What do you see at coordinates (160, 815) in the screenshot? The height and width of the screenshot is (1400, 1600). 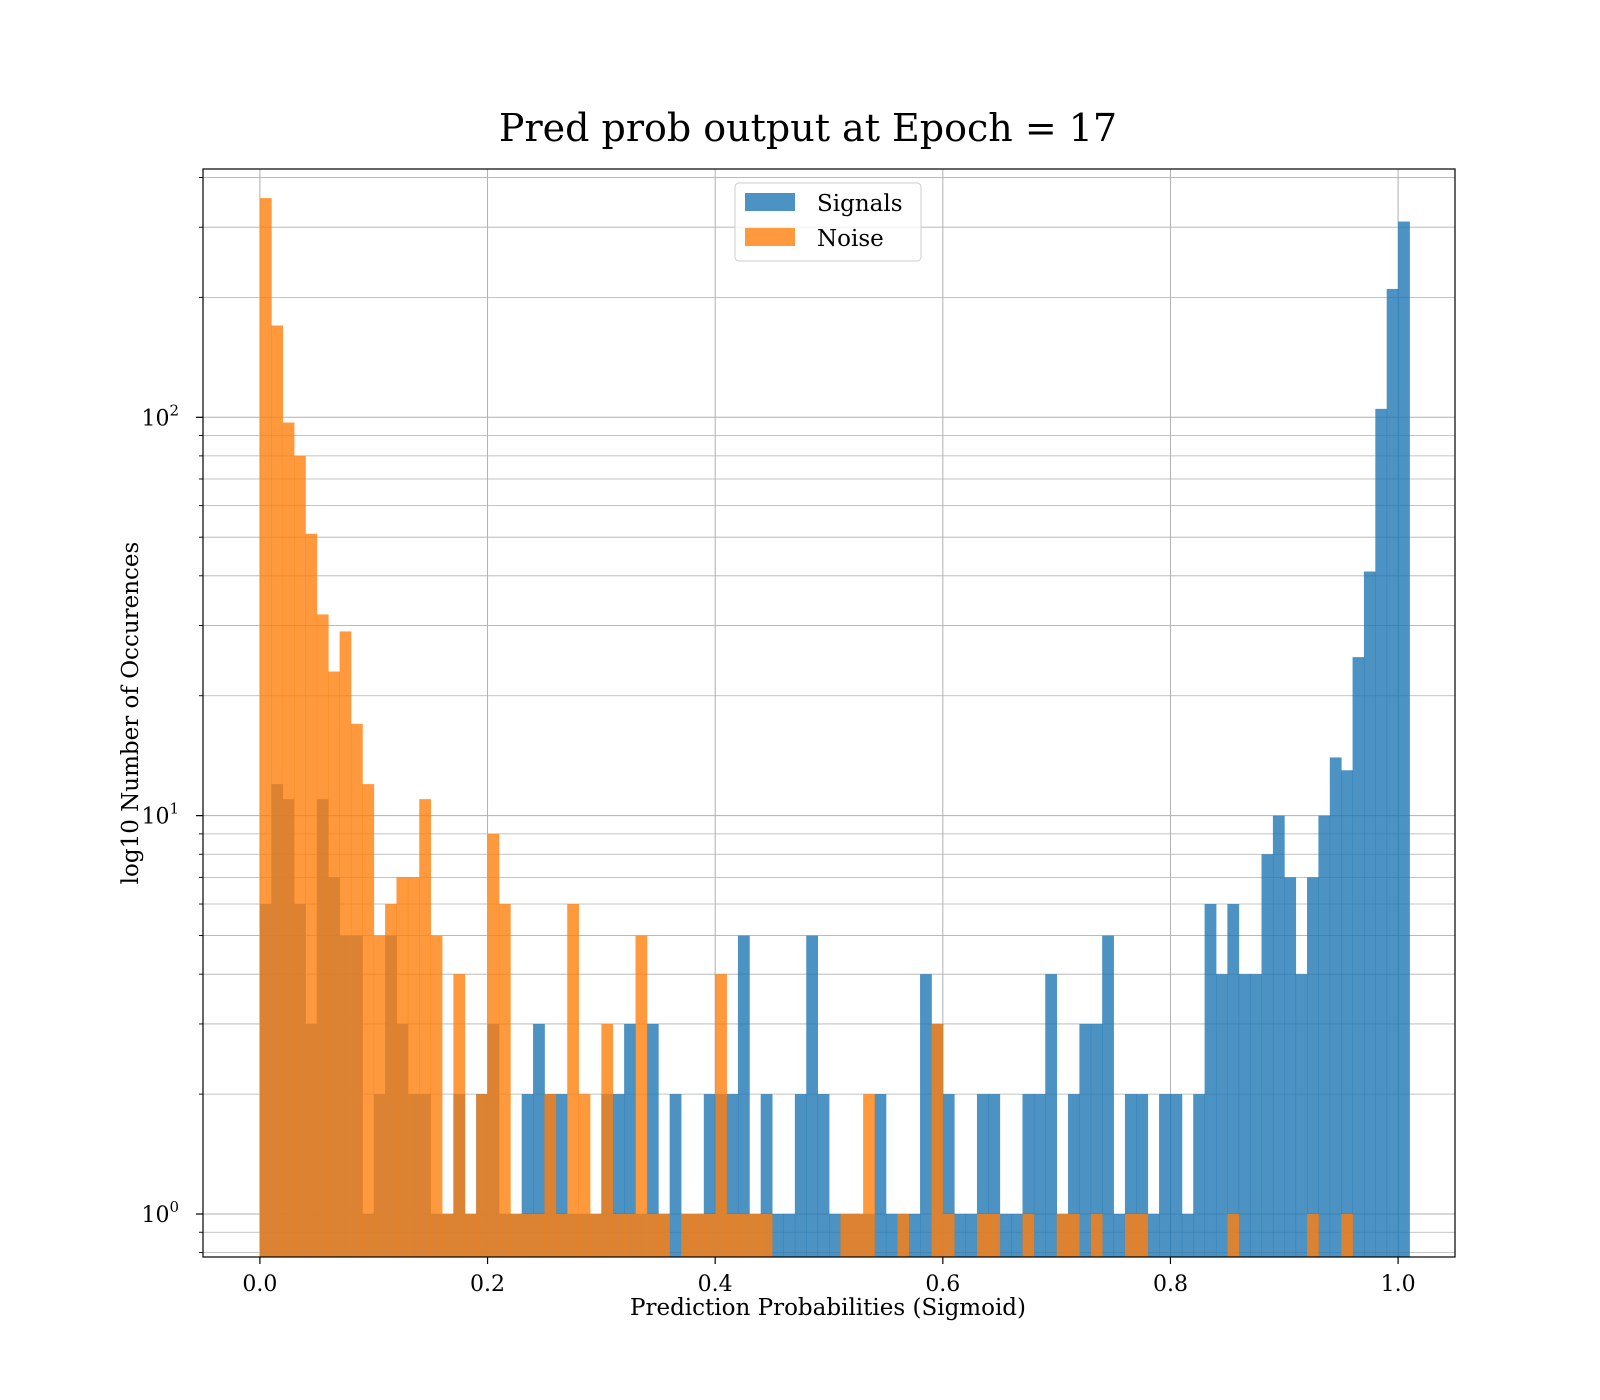 I see `y-tick-label: 10¹` at bounding box center [160, 815].